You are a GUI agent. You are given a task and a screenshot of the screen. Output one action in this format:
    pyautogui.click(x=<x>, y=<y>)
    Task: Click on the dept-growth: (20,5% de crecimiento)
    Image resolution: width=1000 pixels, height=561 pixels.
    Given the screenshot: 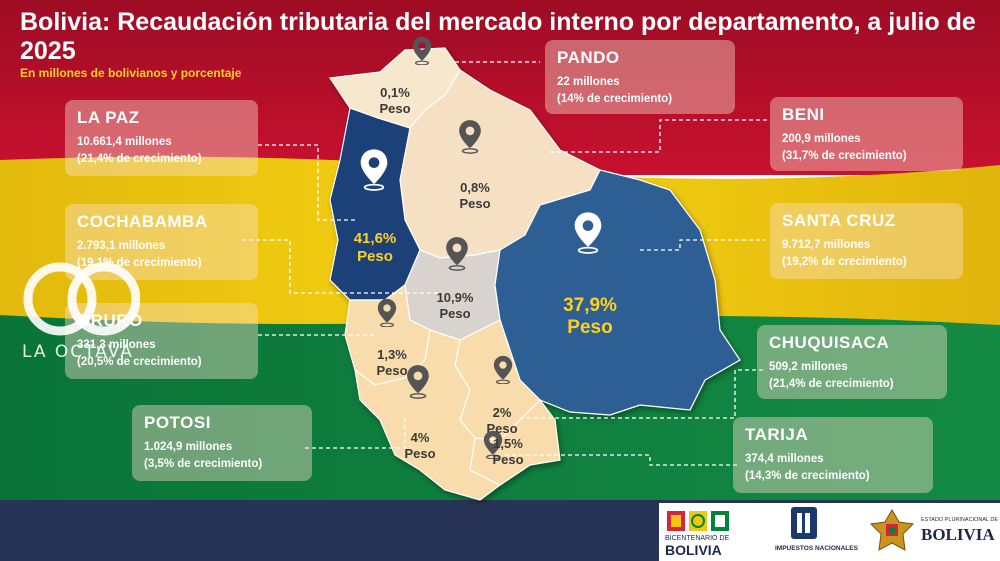 What is the action you would take?
    pyautogui.click(x=139, y=362)
    